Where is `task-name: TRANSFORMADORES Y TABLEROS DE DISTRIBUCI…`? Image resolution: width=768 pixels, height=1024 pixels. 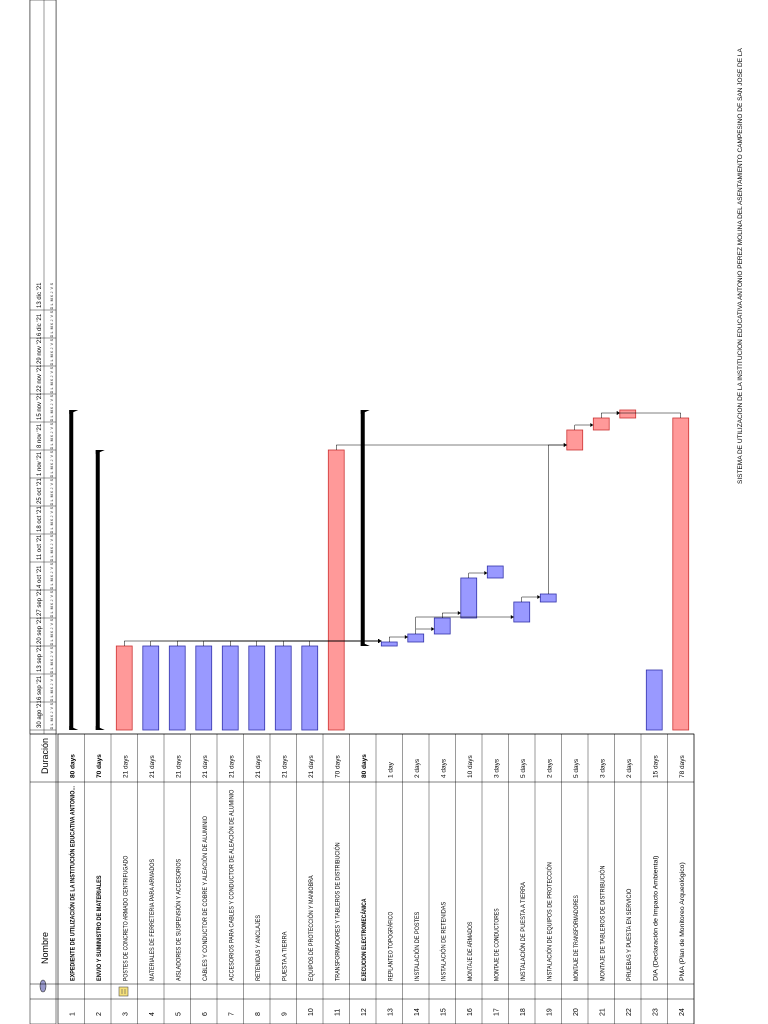
task-name: TRANSFORMADORES Y TABLEROS DE DISTRIBUCI… is located at coordinates (337, 911).